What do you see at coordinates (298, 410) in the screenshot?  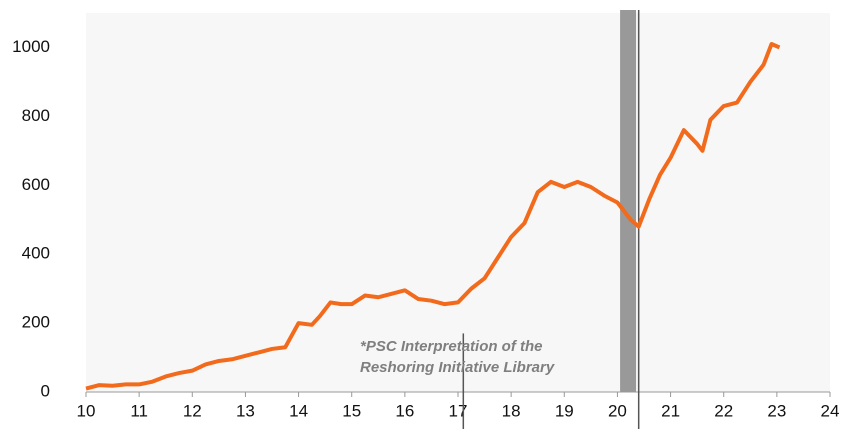 I see `x-tick-label: 14` at bounding box center [298, 410].